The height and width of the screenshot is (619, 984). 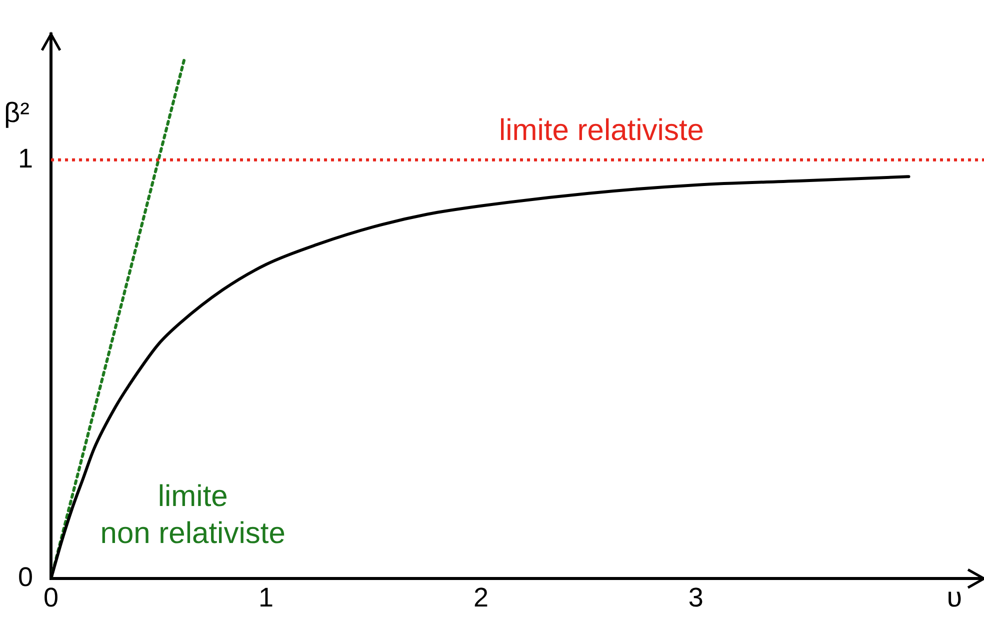 What do you see at coordinates (193, 515) in the screenshot?
I see `annotation: limite non relativiste` at bounding box center [193, 515].